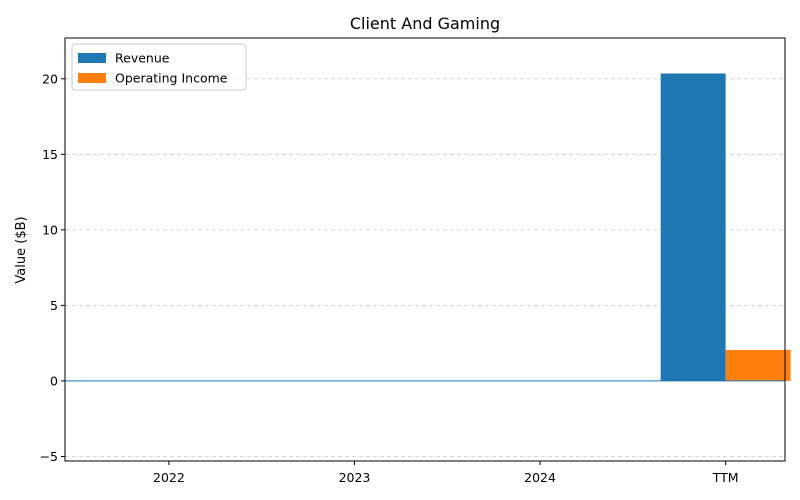 Image resolution: width=800 pixels, height=500 pixels. I want to click on y-tick-label: 5, so click(54, 305).